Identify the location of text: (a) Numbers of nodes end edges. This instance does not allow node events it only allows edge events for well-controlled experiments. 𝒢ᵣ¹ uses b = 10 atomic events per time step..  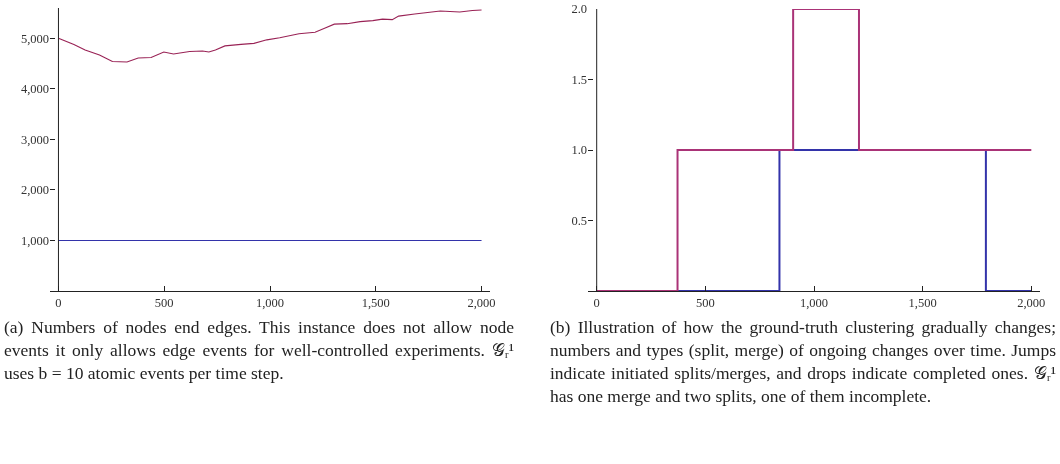
(259, 350).